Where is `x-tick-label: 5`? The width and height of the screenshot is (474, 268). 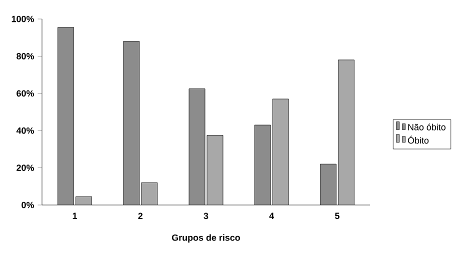
x-tick-label: 5 is located at coordinates (337, 216).